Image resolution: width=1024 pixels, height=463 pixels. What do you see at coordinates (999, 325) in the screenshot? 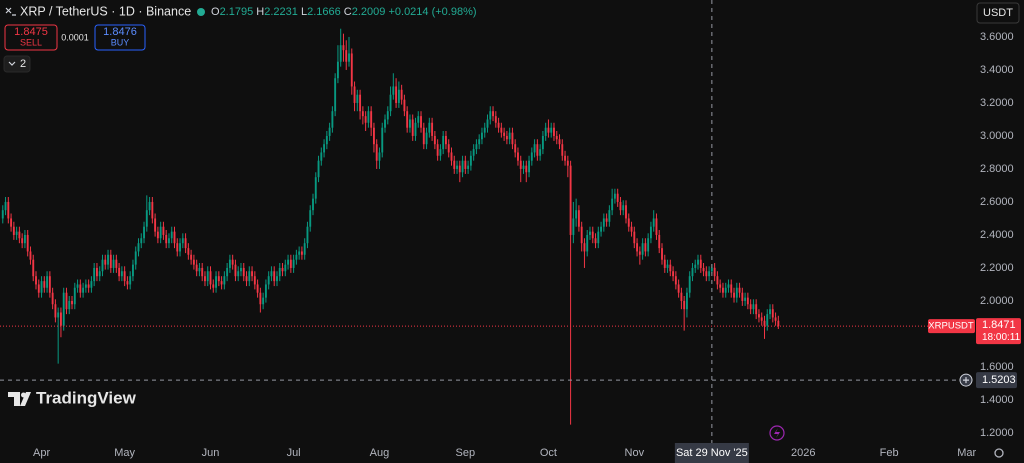
I see `price-tag: 1.8471` at bounding box center [999, 325].